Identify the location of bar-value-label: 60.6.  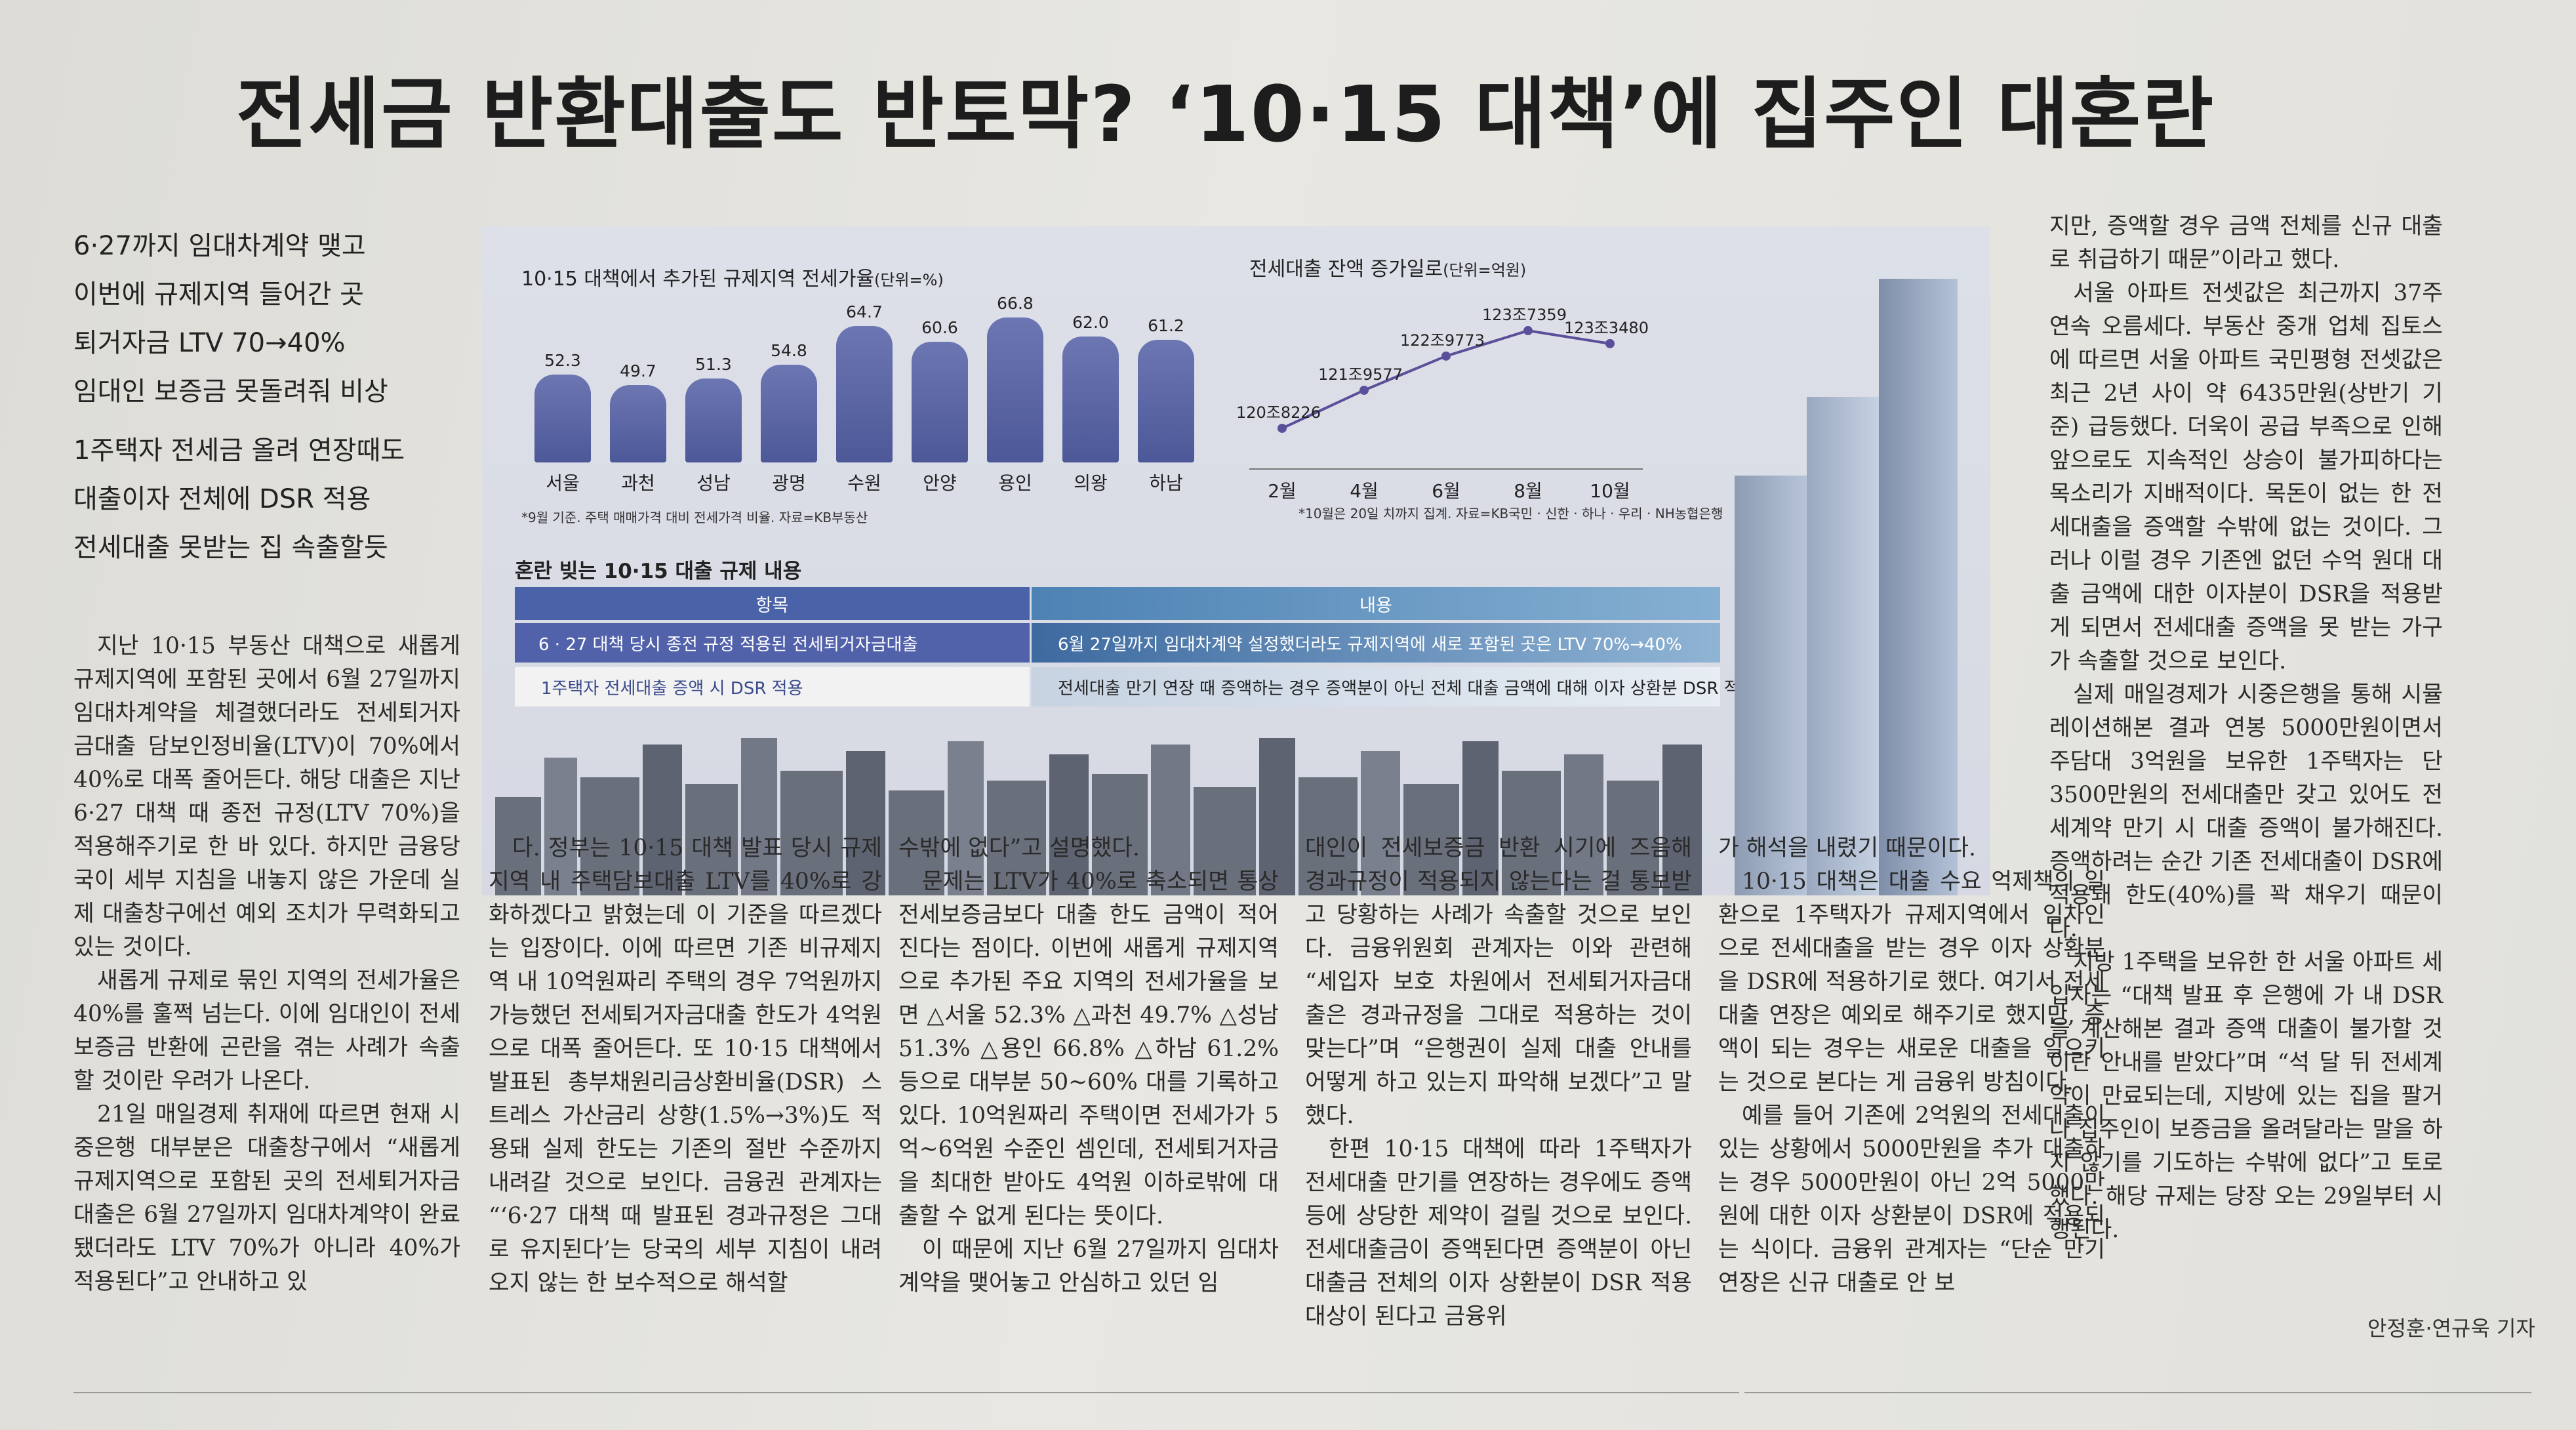
(939, 328).